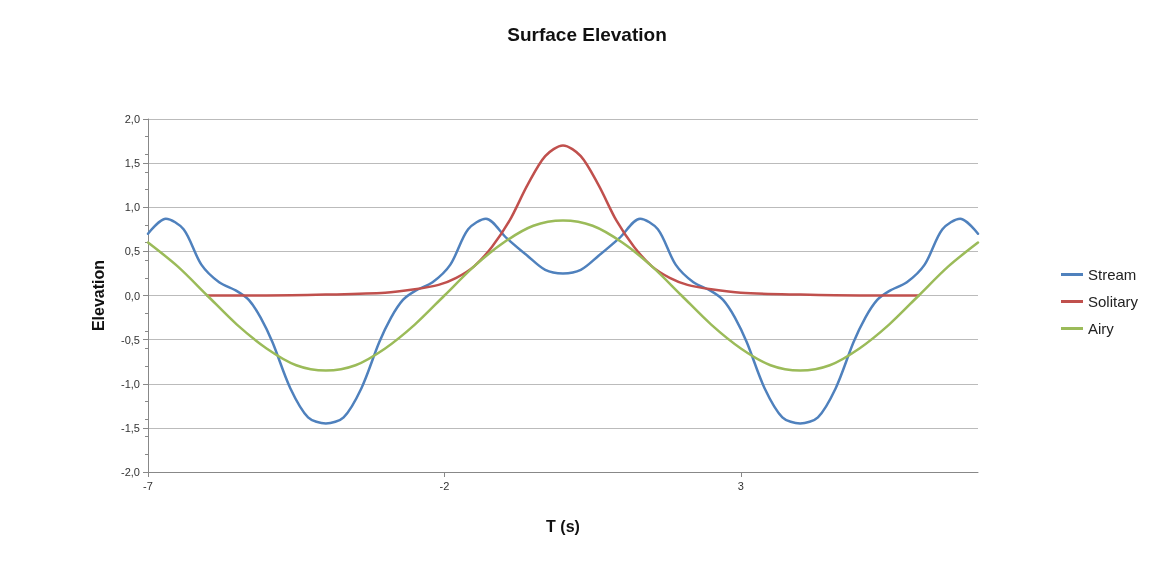 The width and height of the screenshot is (1151, 563). Describe the element at coordinates (1113, 301) in the screenshot. I see `legend-label: Solitary` at that location.